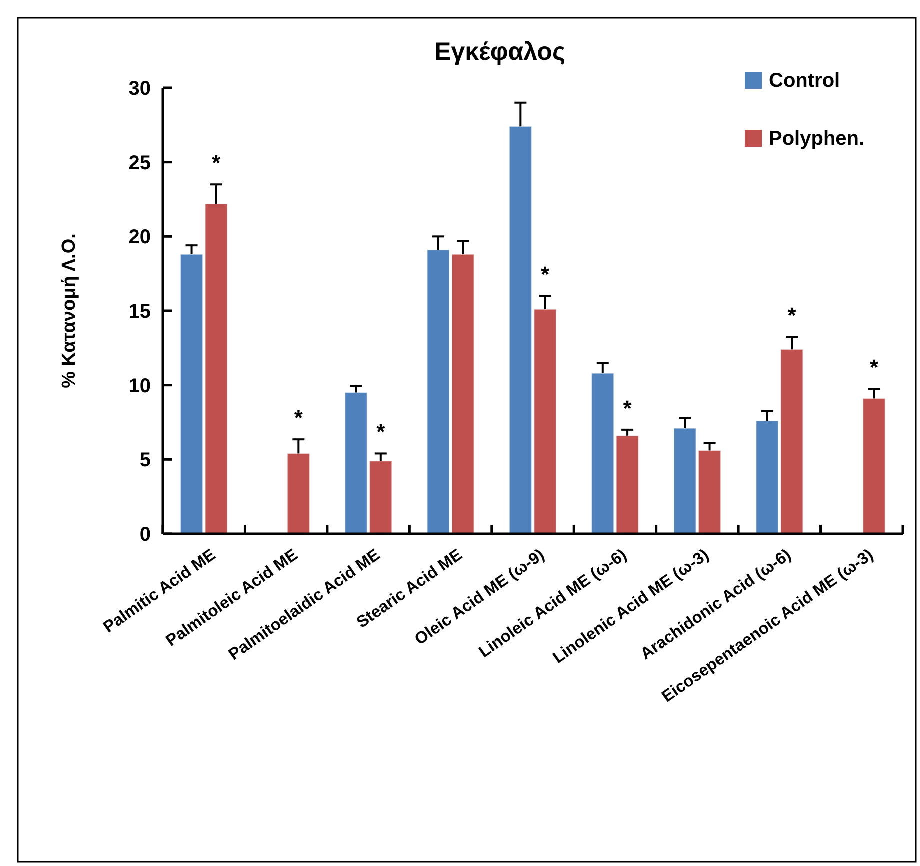  What do you see at coordinates (139, 237) in the screenshot?
I see `y-tick-label: 20` at bounding box center [139, 237].